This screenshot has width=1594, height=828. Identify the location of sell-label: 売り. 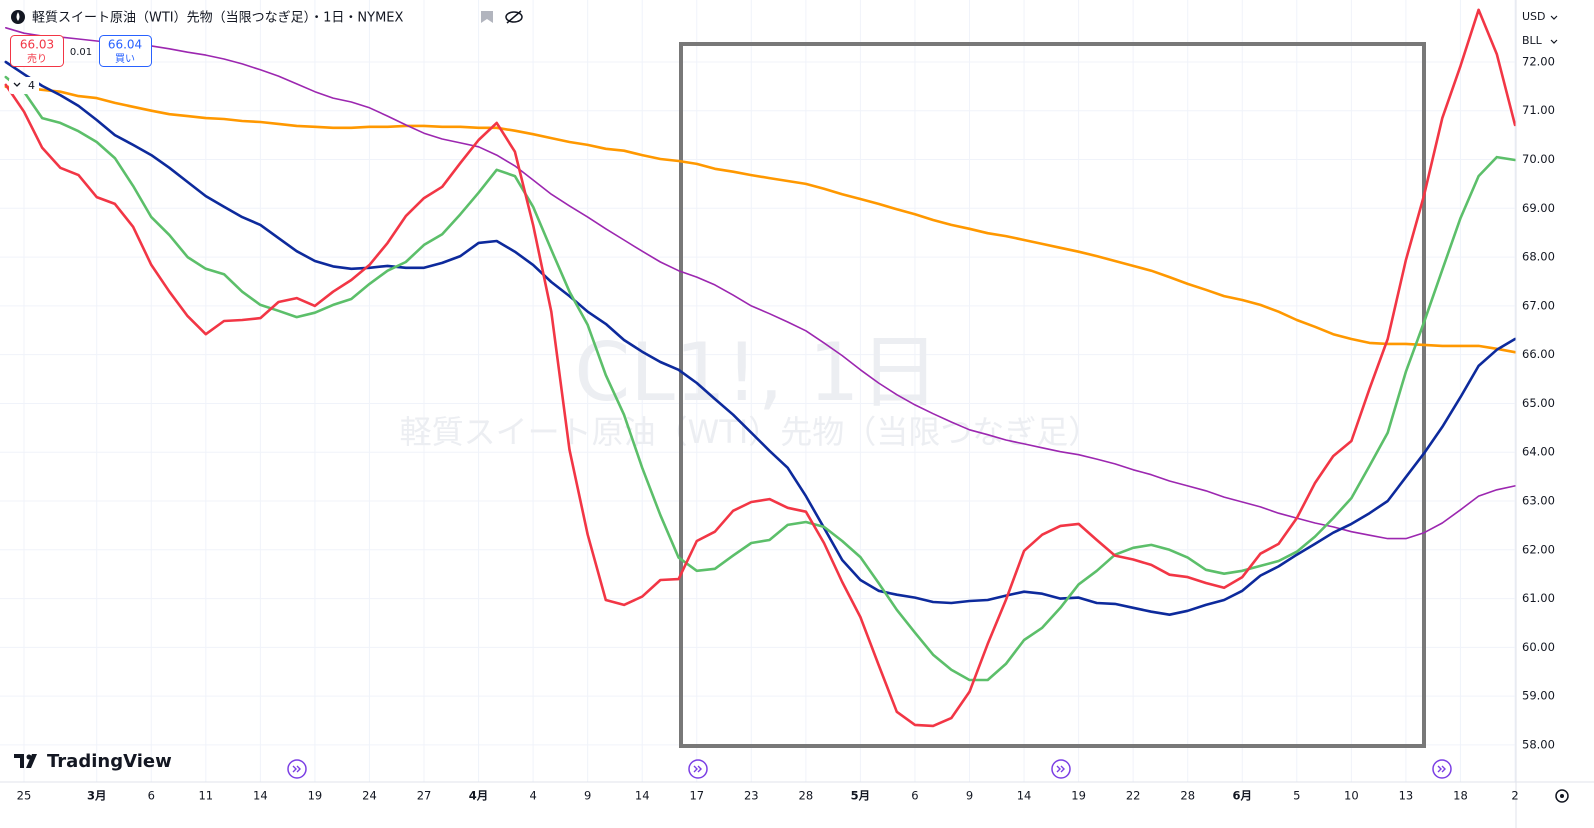
(37, 58).